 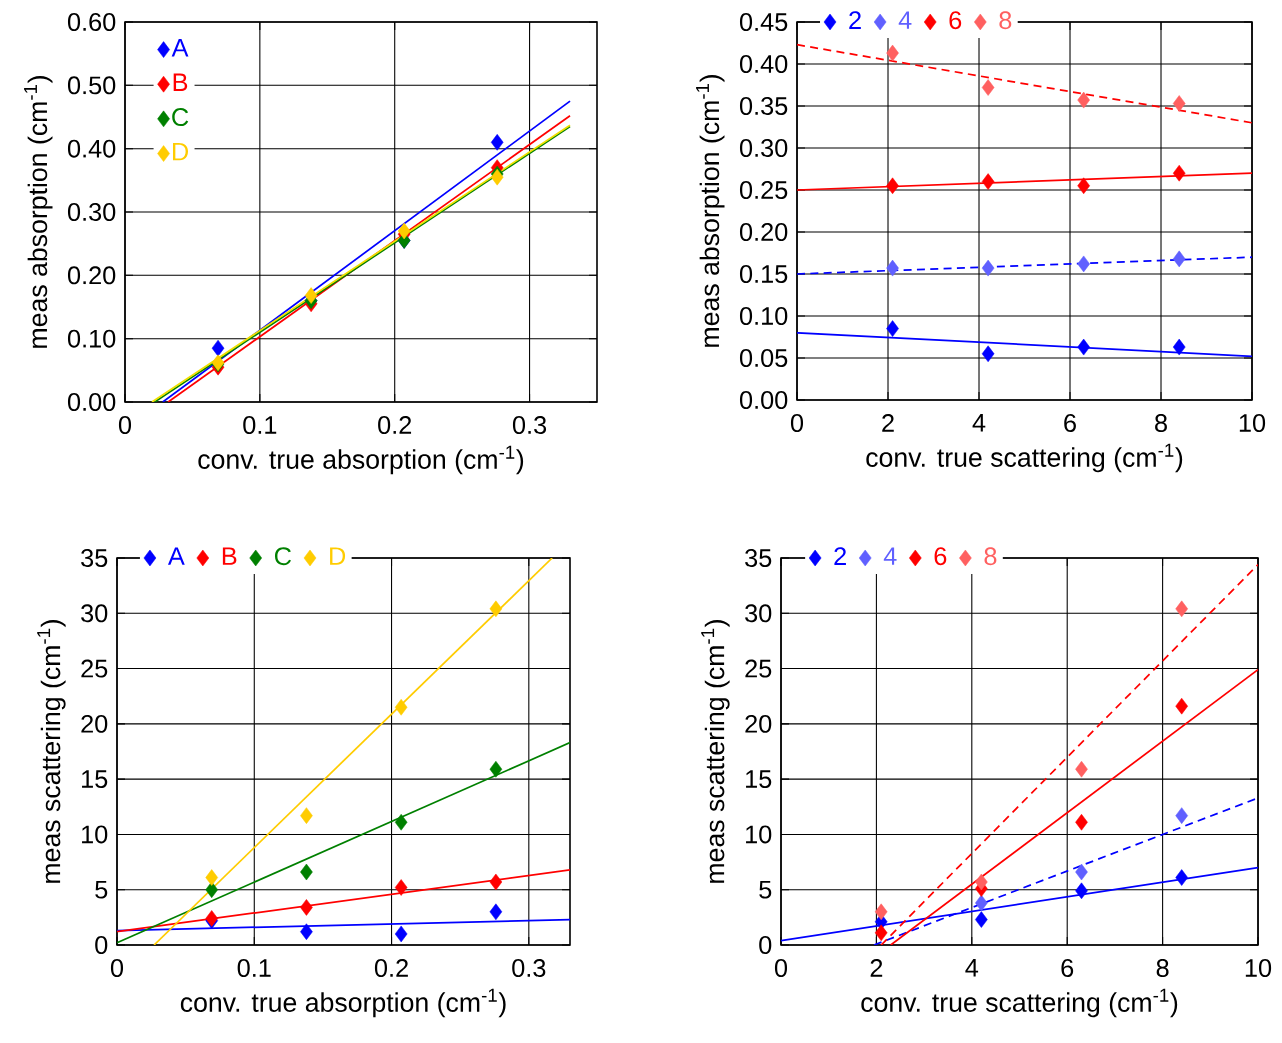 I want to click on y-tick-label: 0.35, so click(x=763, y=106).